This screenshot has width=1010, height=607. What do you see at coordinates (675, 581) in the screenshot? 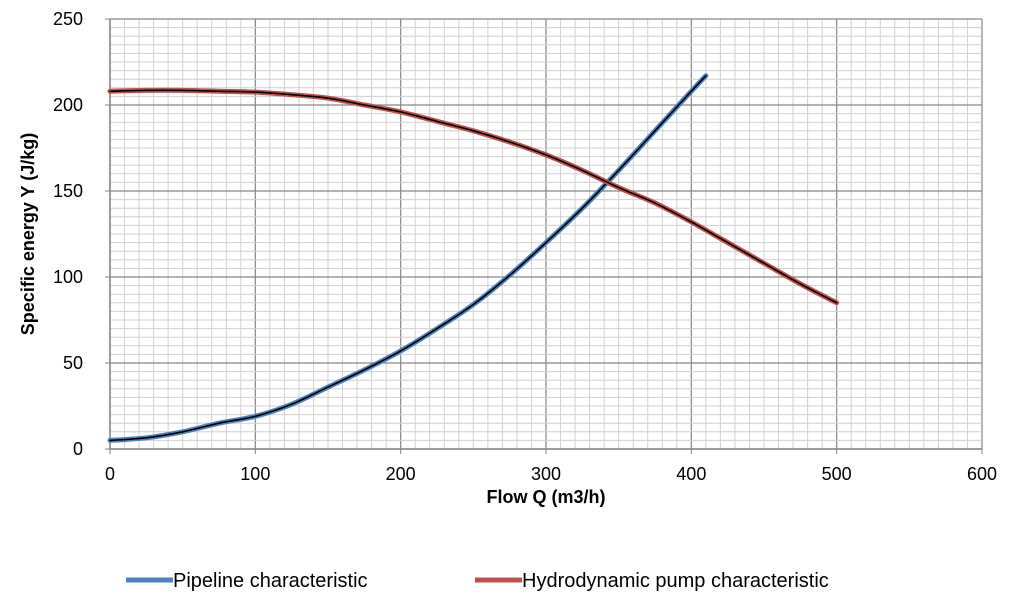
I see `legend-label-pump: Hydrodynamic pump characteristic` at bounding box center [675, 581].